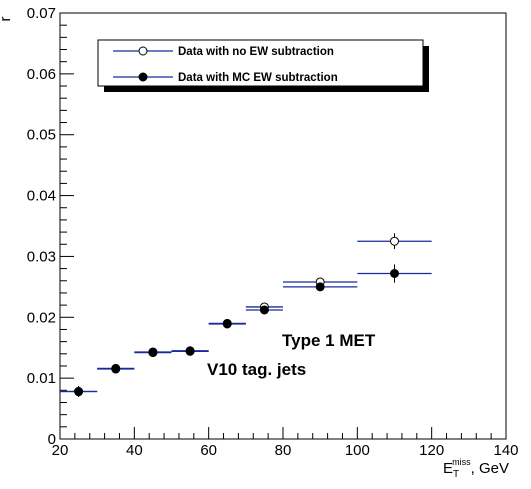  Describe the element at coordinates (41, 74) in the screenshot. I see `y-tick-label: 0.06` at that location.